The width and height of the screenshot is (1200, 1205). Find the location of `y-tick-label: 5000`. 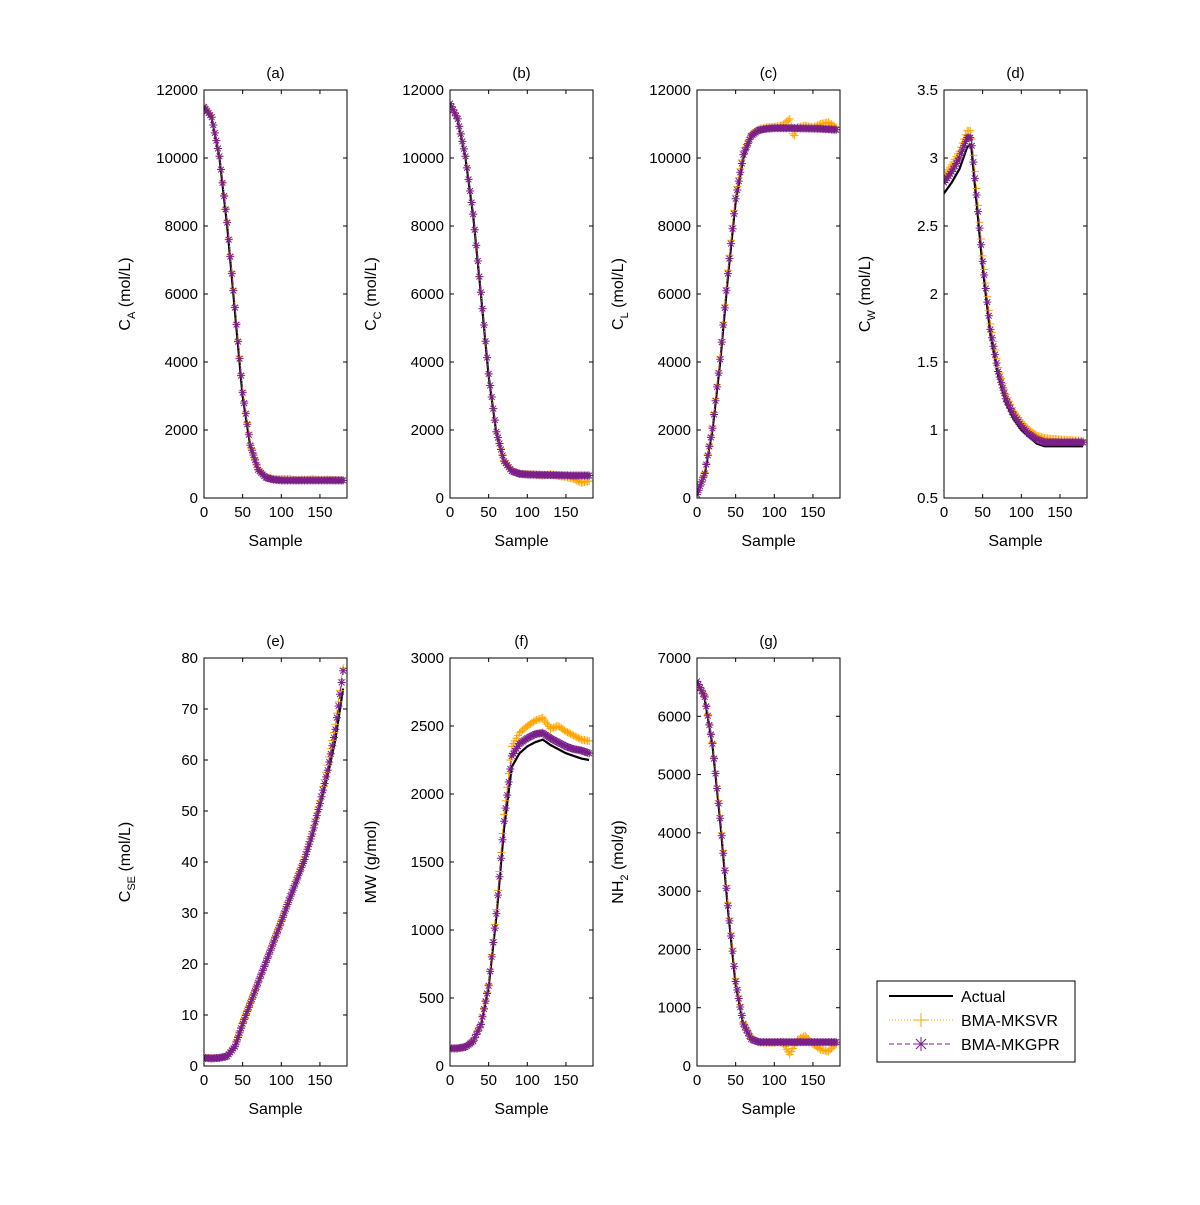

y-tick-label: 5000 is located at coordinates (674, 775).